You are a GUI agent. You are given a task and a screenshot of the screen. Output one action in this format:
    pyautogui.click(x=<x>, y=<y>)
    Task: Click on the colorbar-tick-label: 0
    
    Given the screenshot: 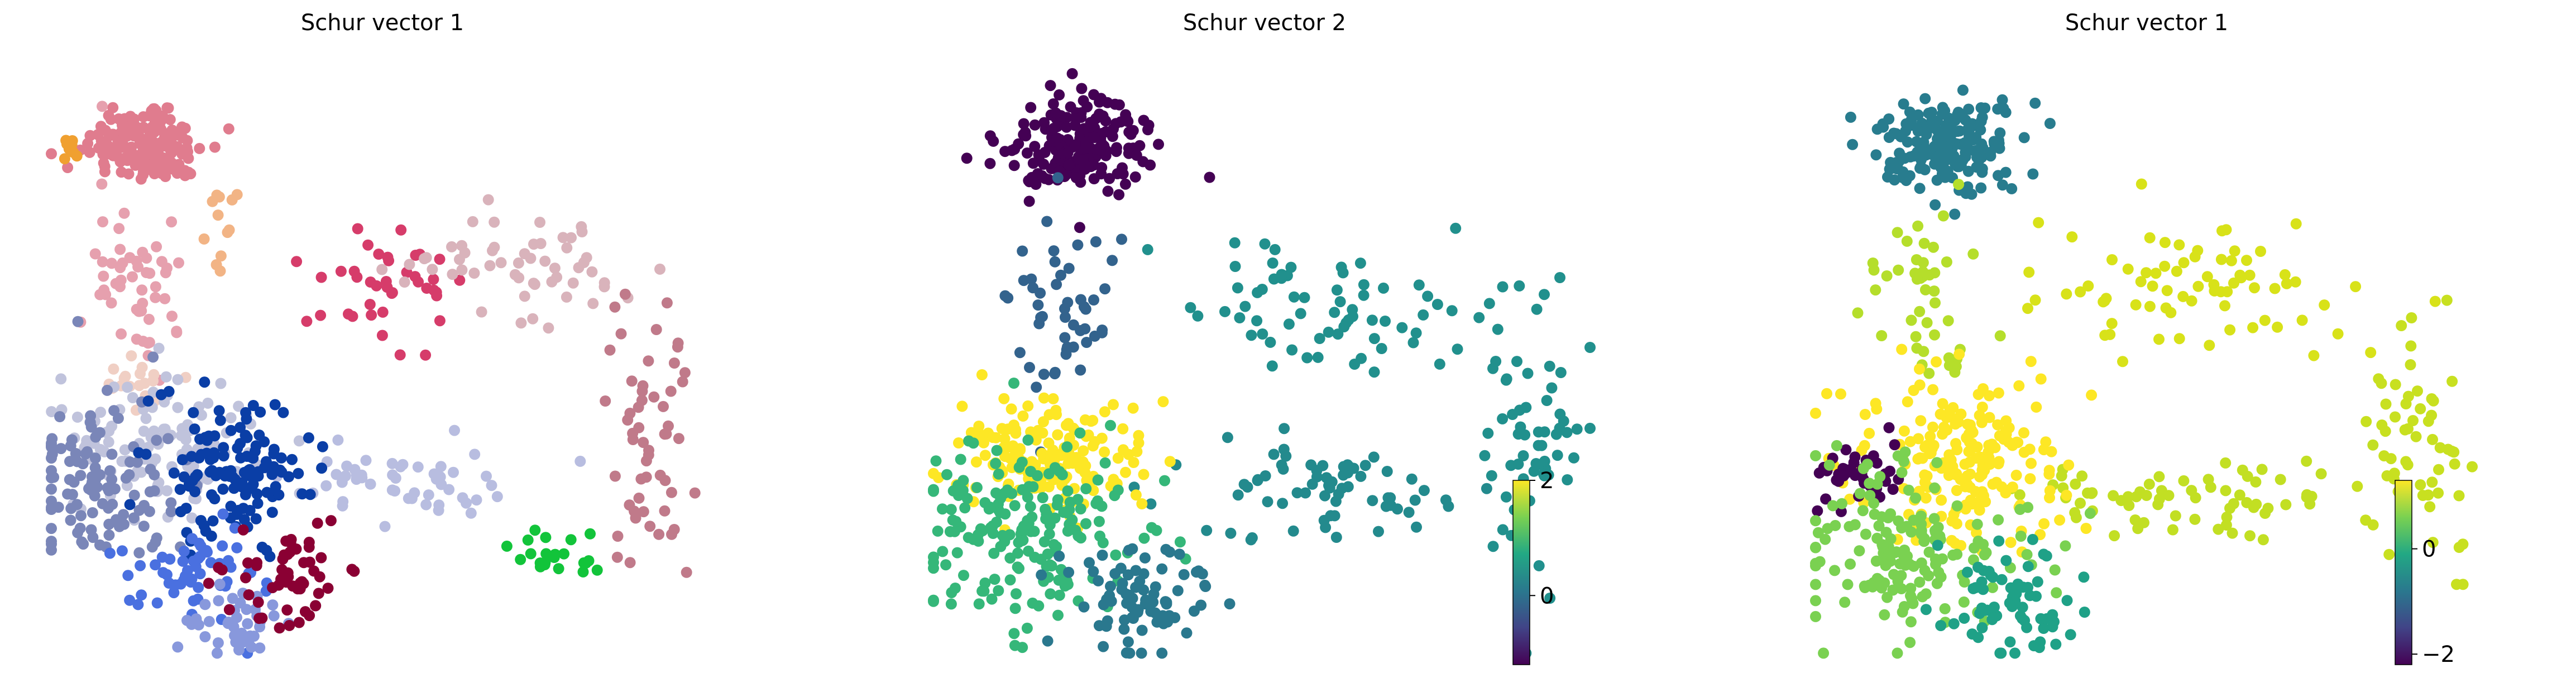 What is the action you would take?
    pyautogui.click(x=2429, y=550)
    